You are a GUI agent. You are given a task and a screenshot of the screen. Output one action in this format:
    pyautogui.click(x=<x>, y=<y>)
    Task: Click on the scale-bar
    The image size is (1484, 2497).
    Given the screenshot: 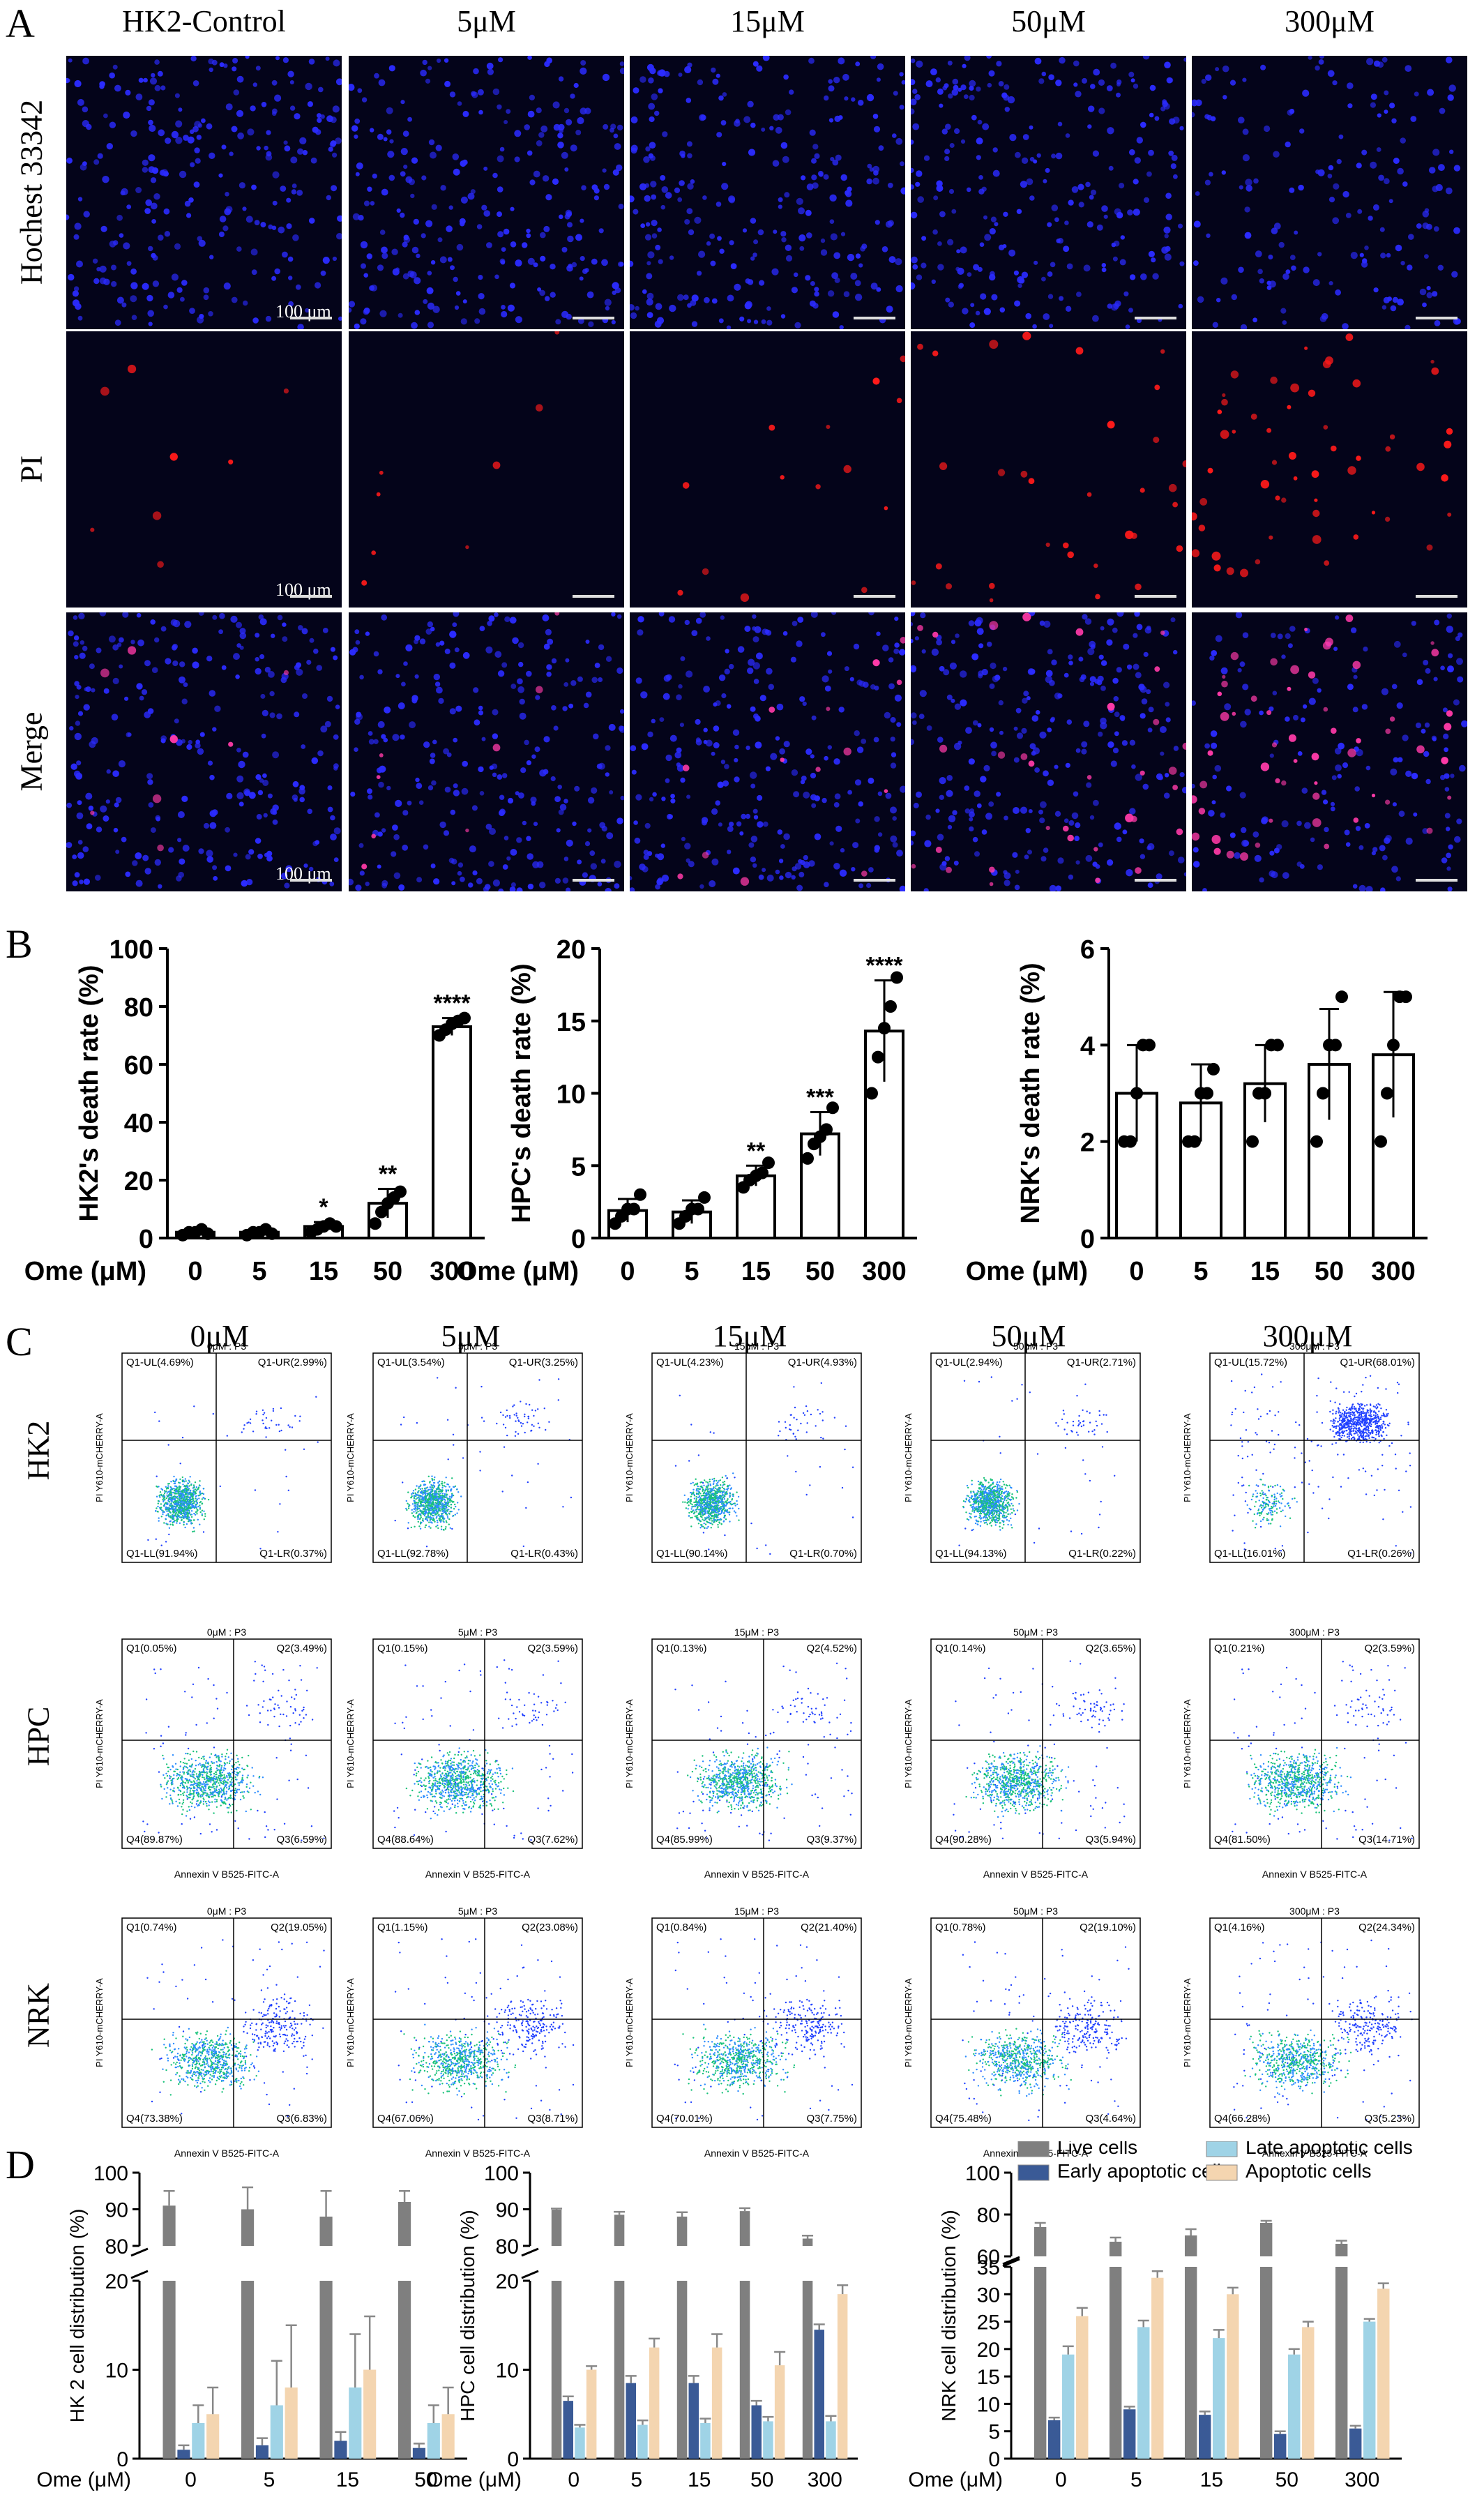 What is the action you would take?
    pyautogui.click(x=593, y=318)
    